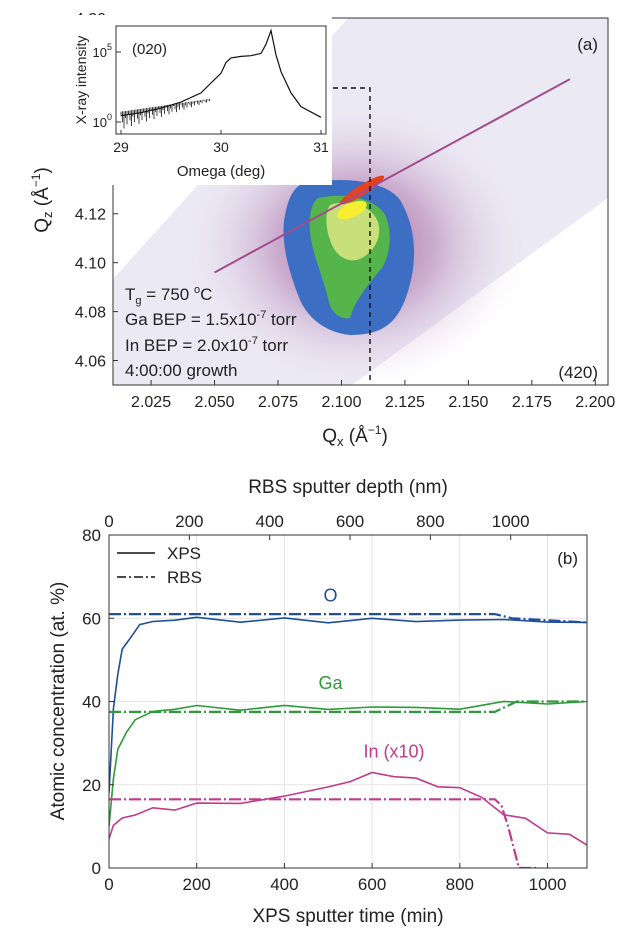  What do you see at coordinates (595, 402) in the screenshot?
I see `panel-a-xtick-label: 2.200` at bounding box center [595, 402].